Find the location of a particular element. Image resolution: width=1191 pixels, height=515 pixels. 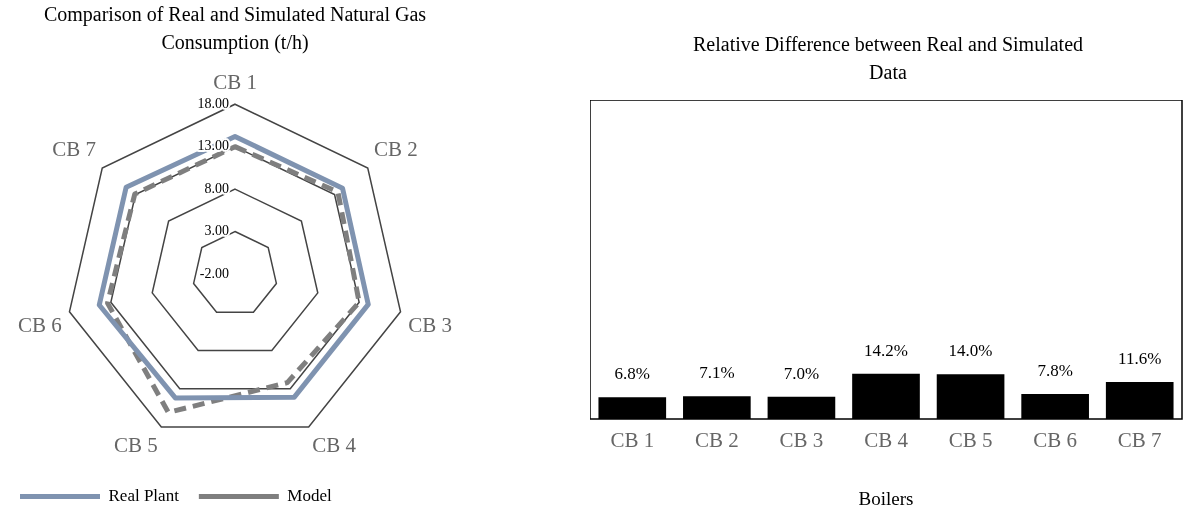

x-tick-label: CB 3 is located at coordinates (801, 440).